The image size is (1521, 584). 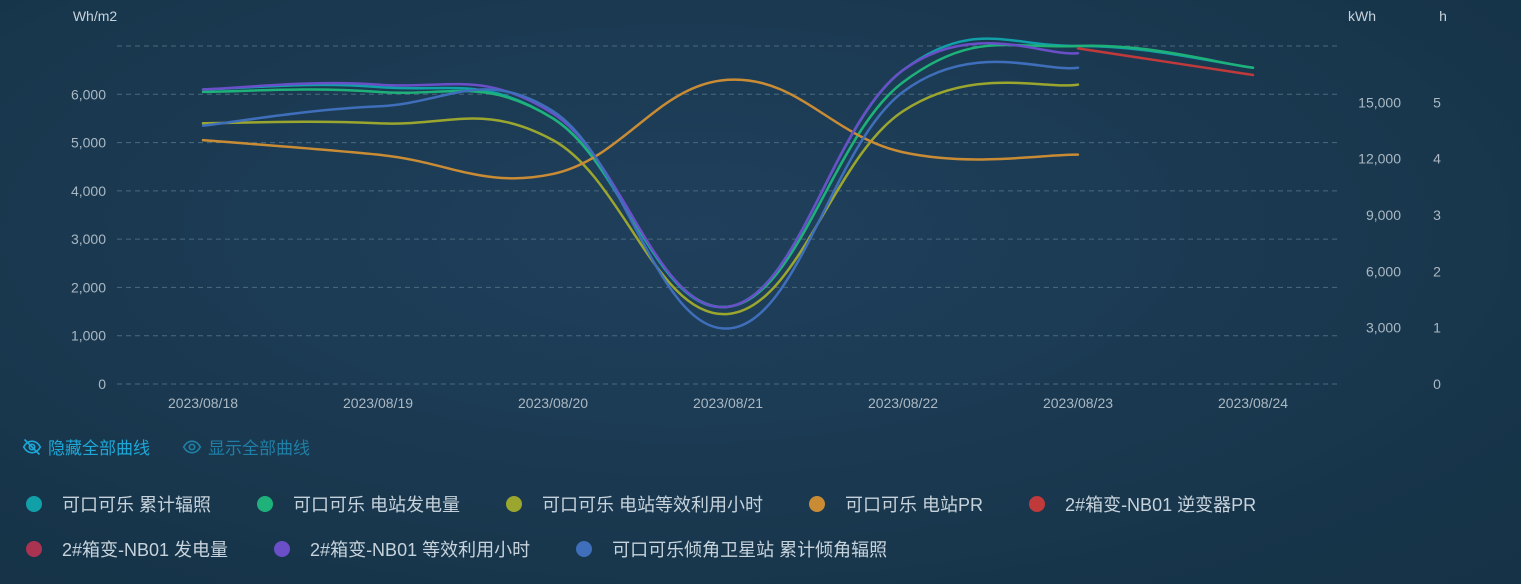 What do you see at coordinates (1437, 159) in the screenshot?
I see `y-tick-label-h: 4` at bounding box center [1437, 159].